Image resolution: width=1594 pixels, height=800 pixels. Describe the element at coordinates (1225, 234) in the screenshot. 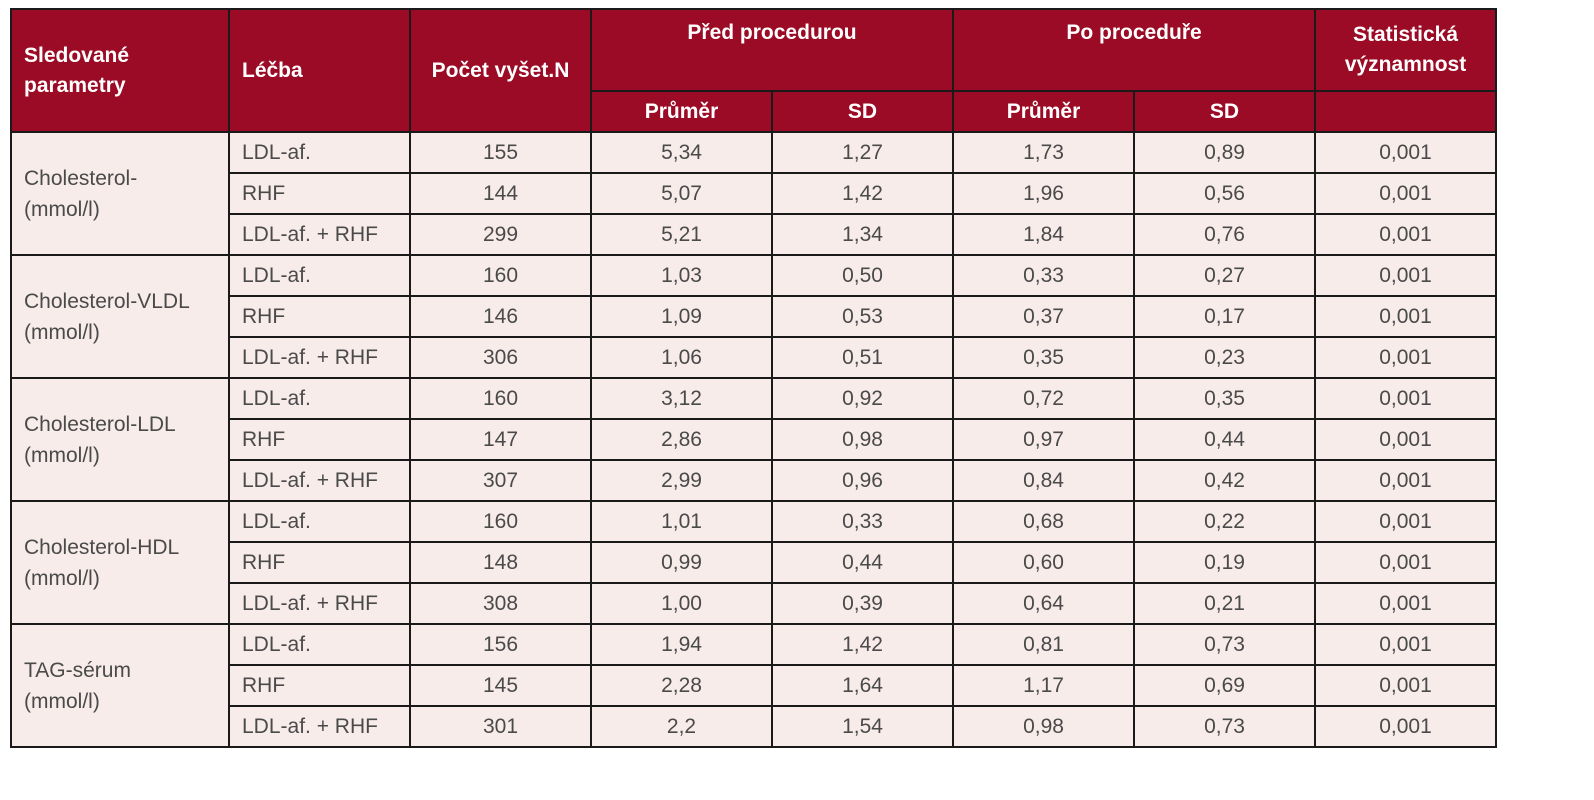

I see `sd-after-cell: 0,76` at that location.